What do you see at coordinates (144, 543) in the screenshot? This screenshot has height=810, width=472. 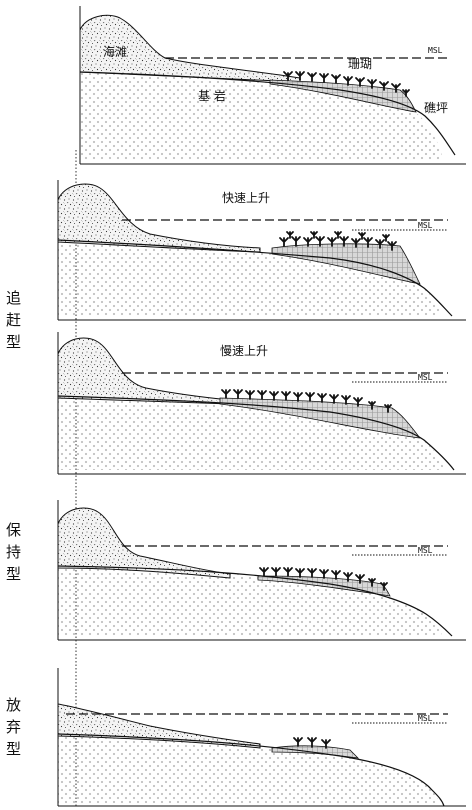 I see `panel-4-beach` at bounding box center [144, 543].